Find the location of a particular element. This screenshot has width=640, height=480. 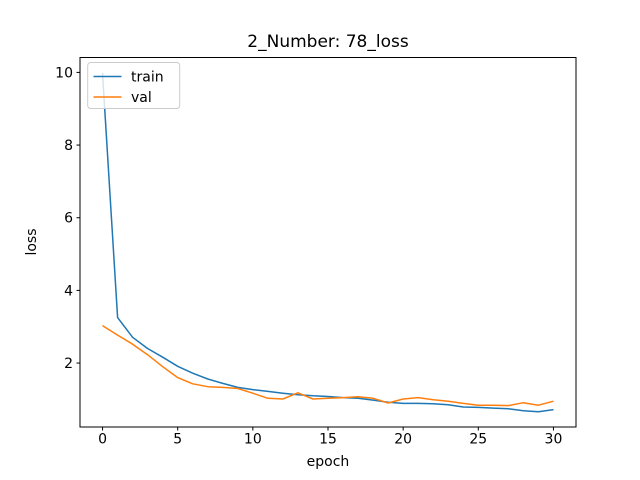

legend-label-train: train is located at coordinates (147, 78).